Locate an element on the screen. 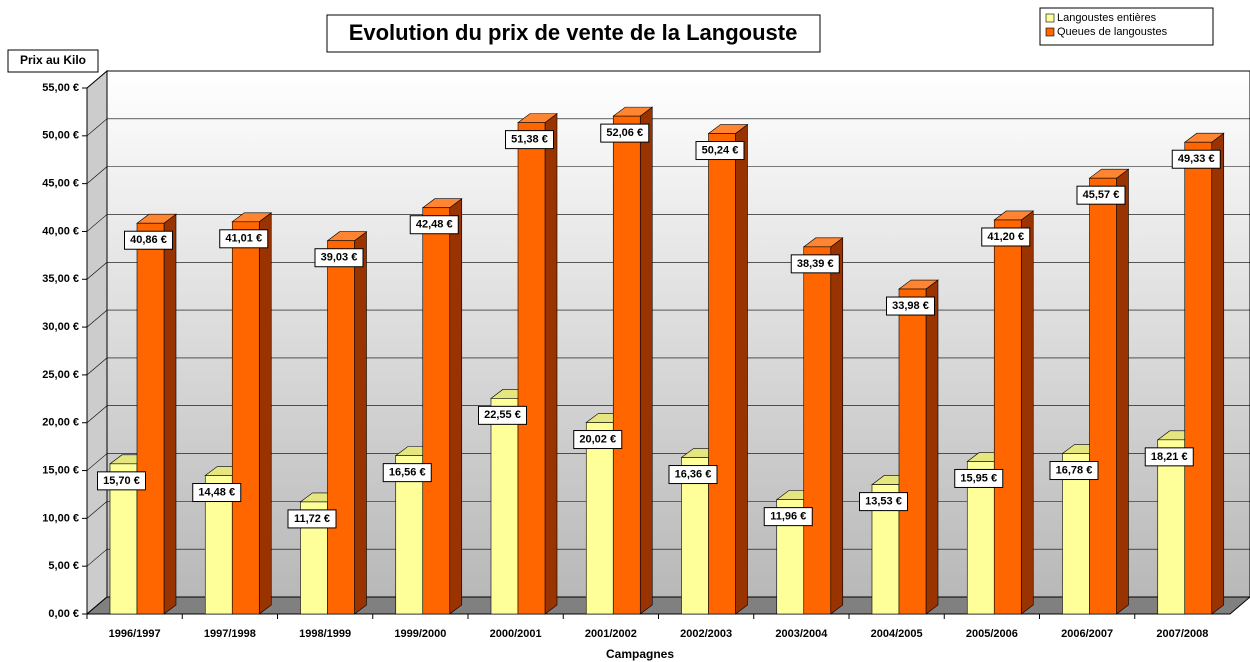 The image size is (1250, 662). x-tick-label: 1997/1998 is located at coordinates (230, 634).